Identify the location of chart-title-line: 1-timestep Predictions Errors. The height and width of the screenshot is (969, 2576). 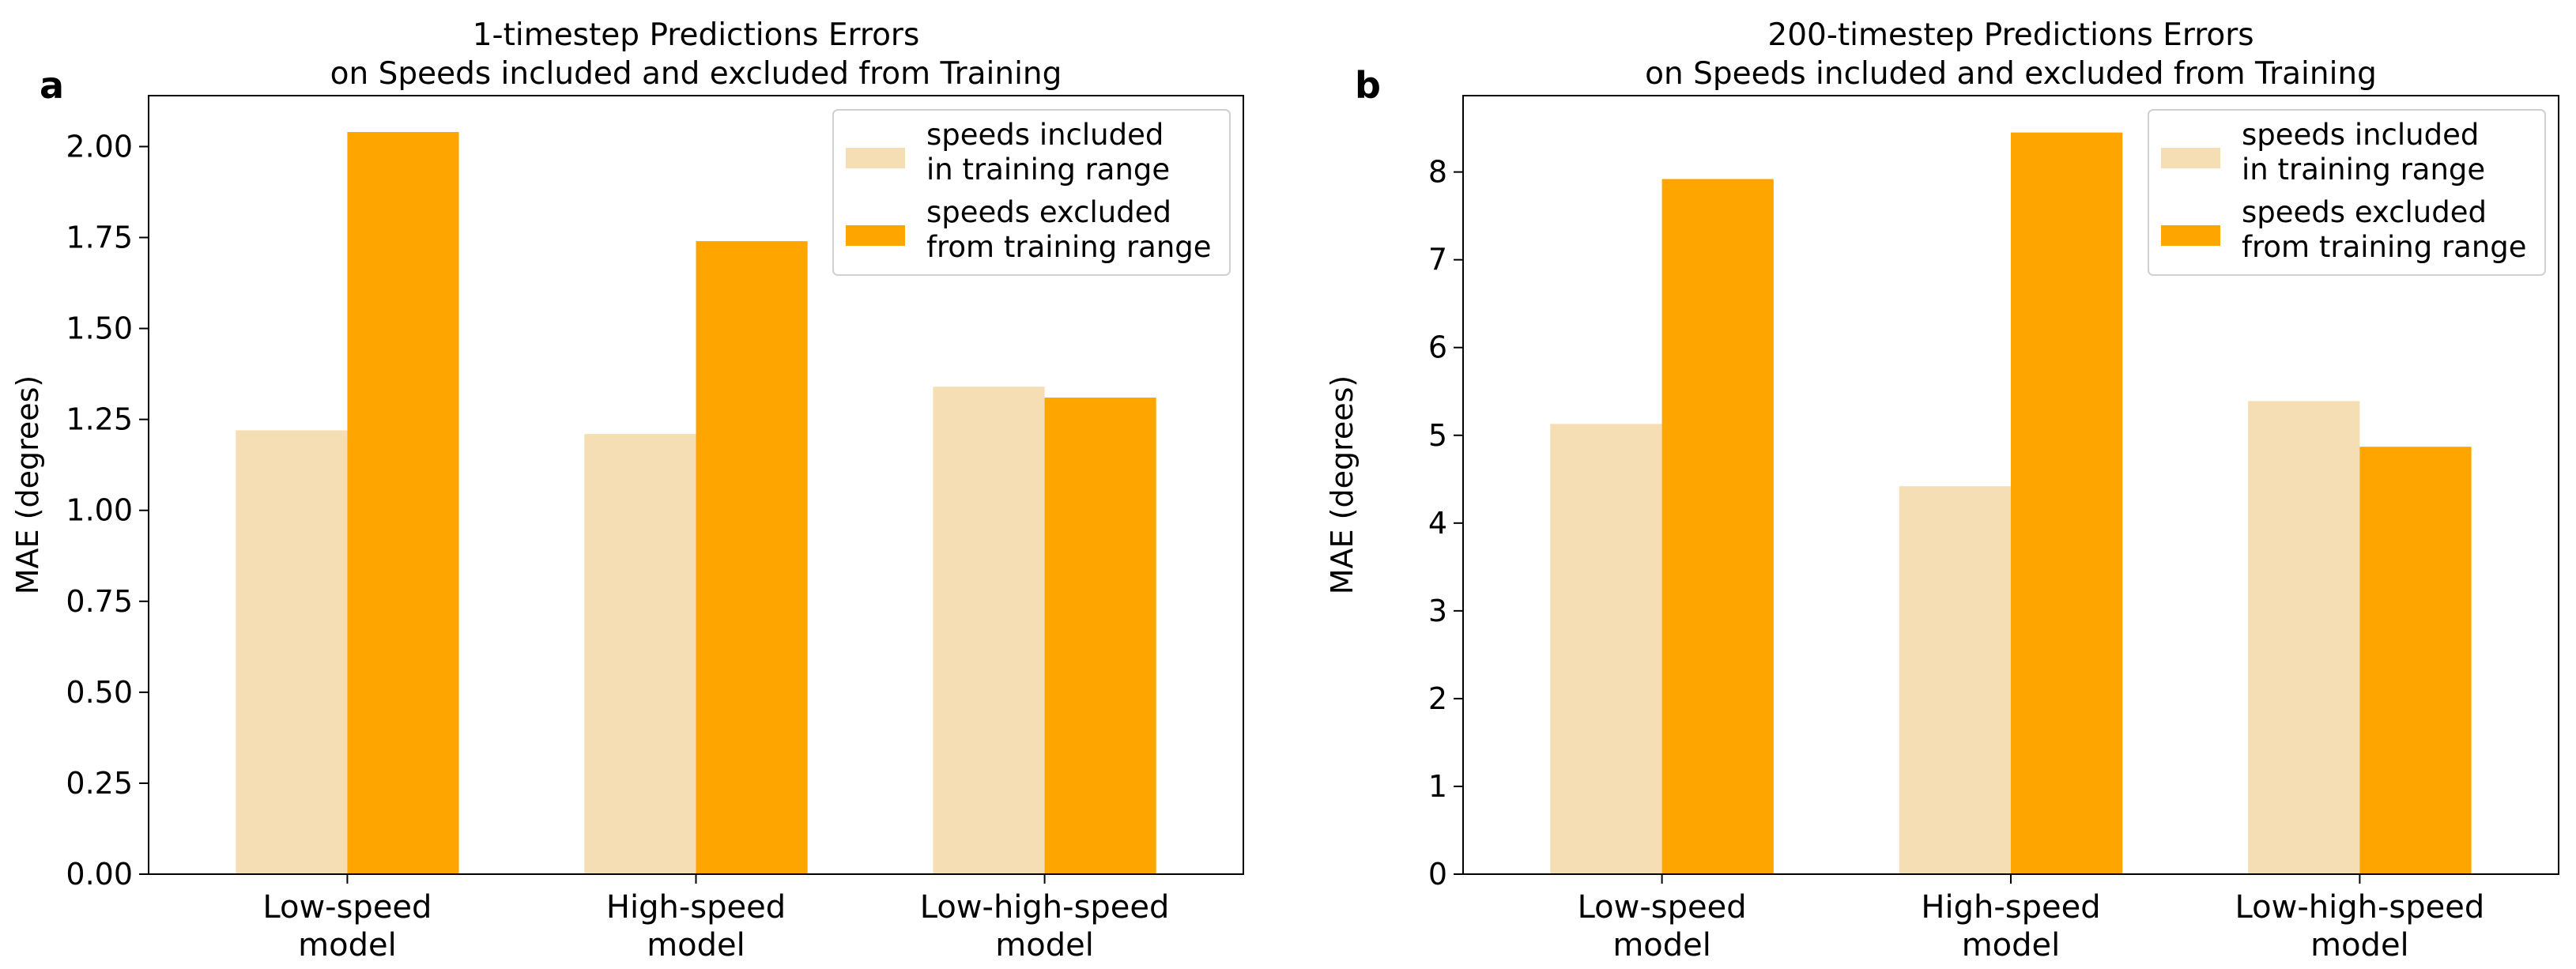
(696, 35).